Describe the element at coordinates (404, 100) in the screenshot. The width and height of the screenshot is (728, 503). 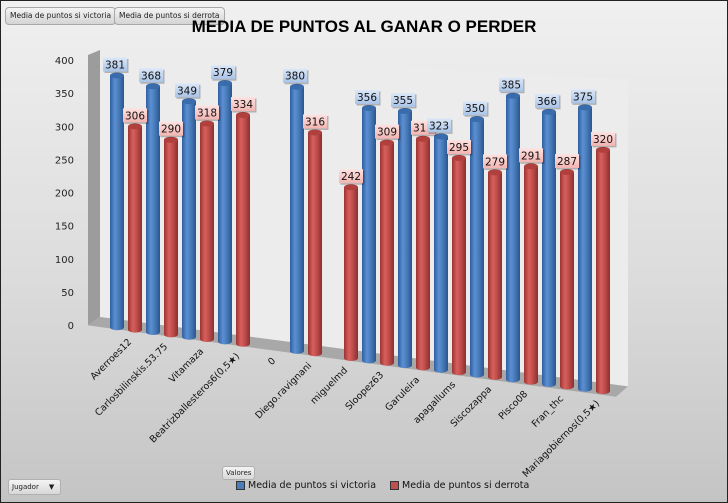
I see `data-label-victoria: 355` at that location.